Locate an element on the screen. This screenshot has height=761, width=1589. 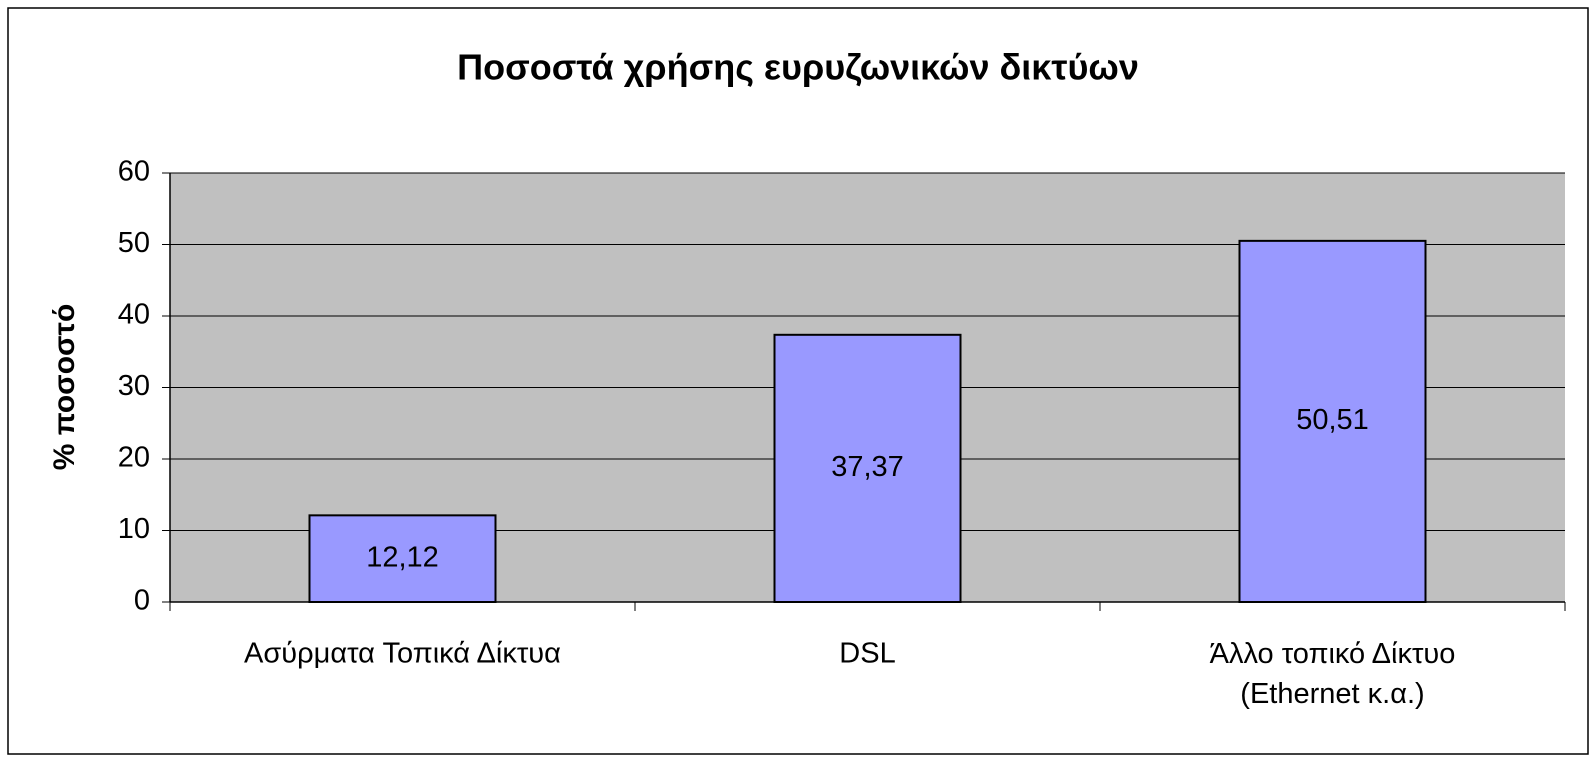
chart-title: Ποσοστά χρήσης ευρυζωνικών δικτύων is located at coordinates (798, 67).